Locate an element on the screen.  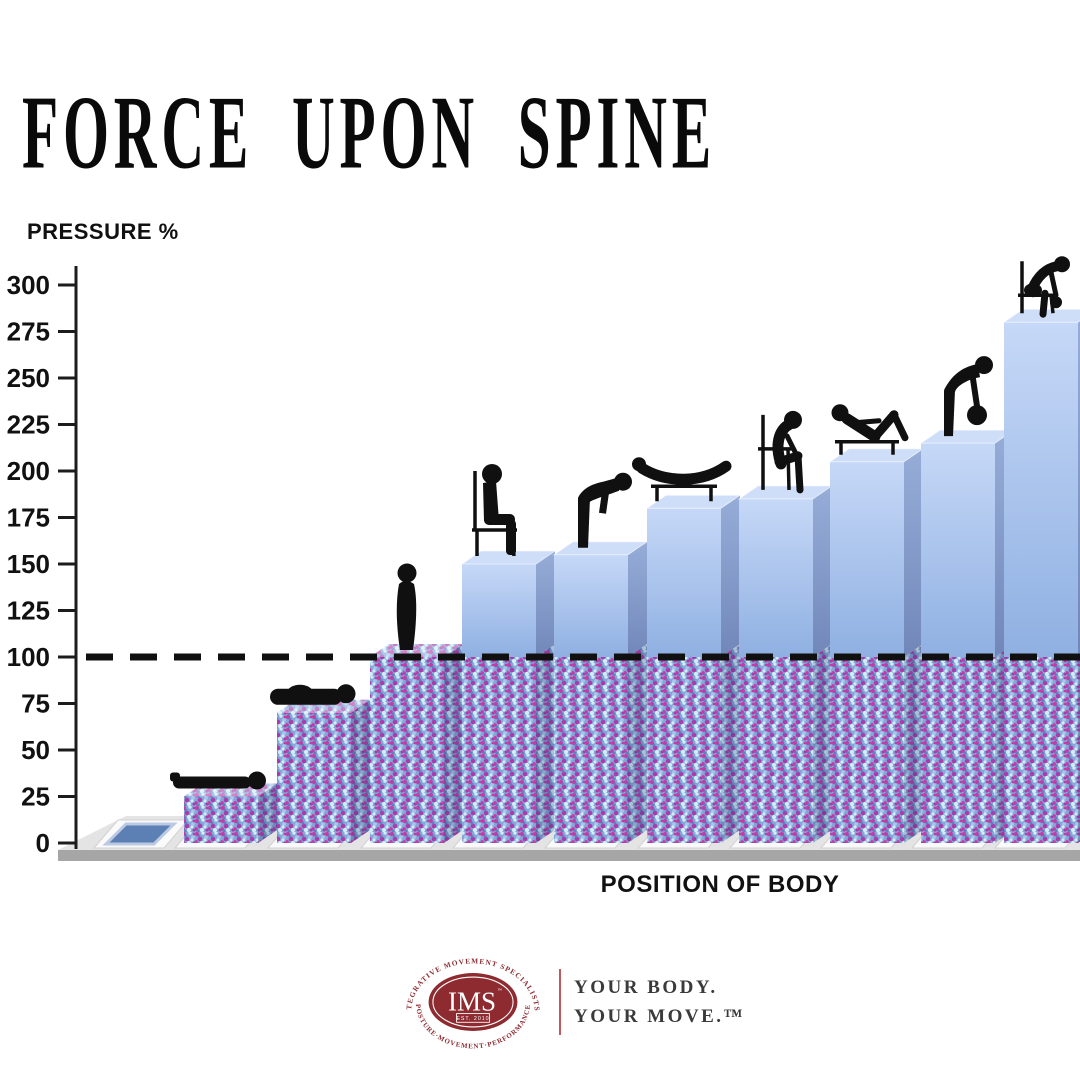
y-tick-label: 25 is located at coordinates (35, 797).